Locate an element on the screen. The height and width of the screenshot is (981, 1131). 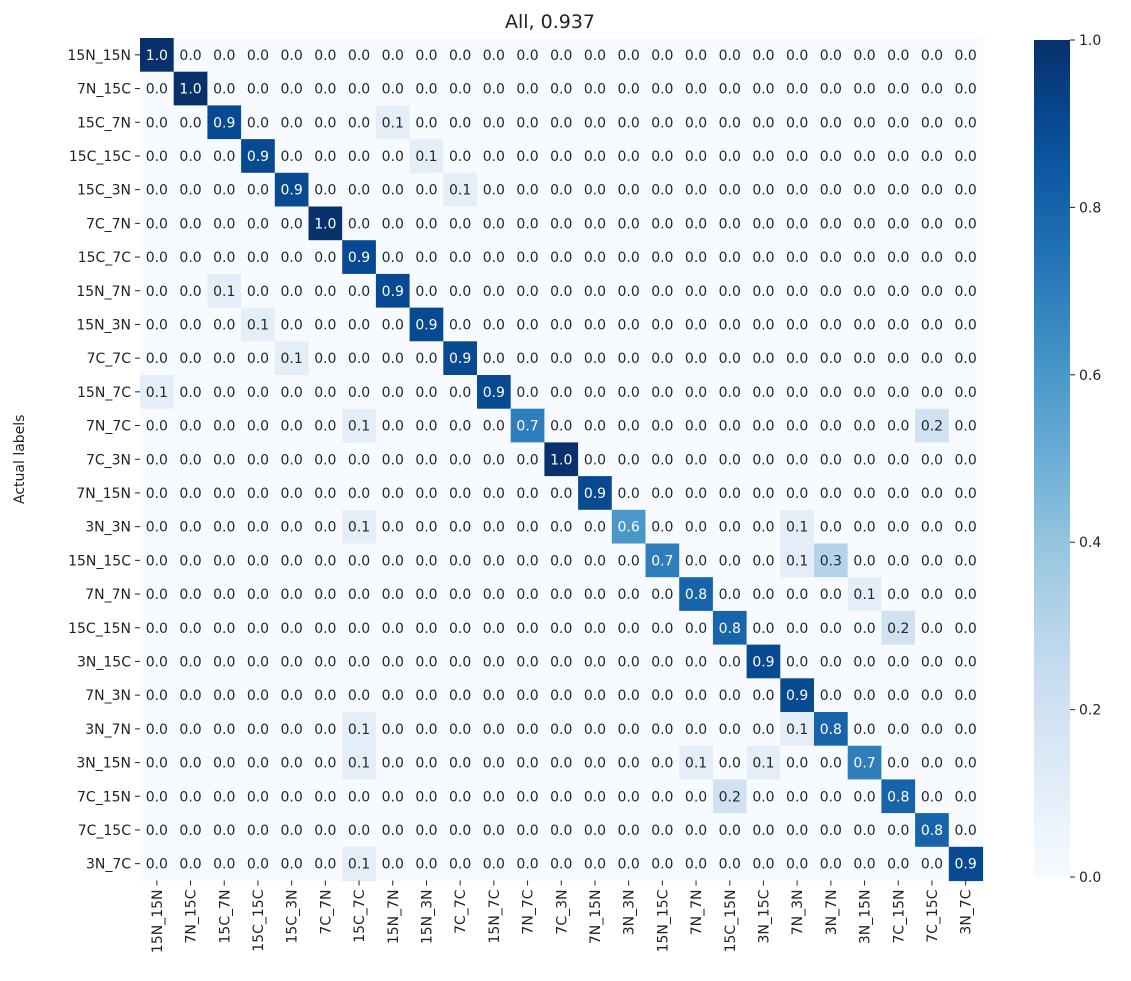
cell-value-label: 0.9 is located at coordinates (224, 123).